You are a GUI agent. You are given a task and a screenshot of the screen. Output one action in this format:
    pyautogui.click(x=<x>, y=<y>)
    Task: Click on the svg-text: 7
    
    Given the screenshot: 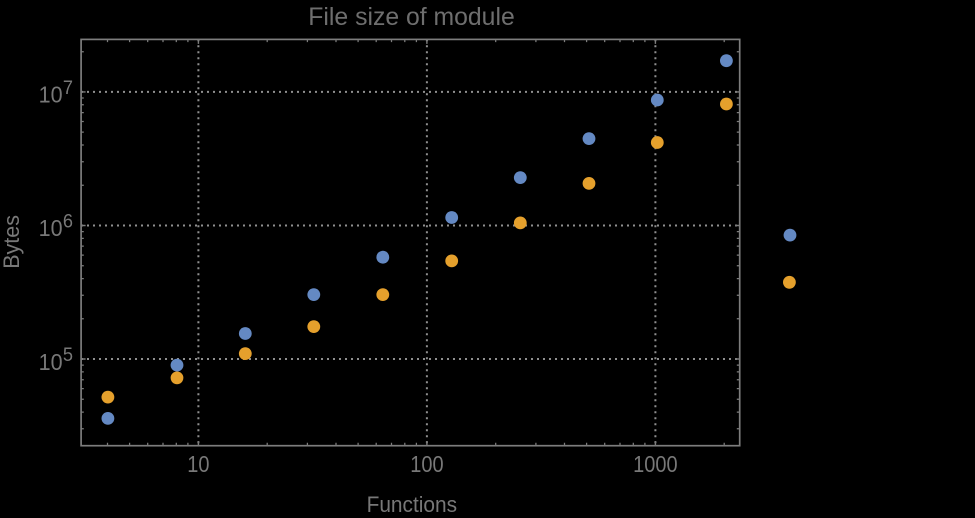 What is the action you would take?
    pyautogui.click(x=68, y=88)
    